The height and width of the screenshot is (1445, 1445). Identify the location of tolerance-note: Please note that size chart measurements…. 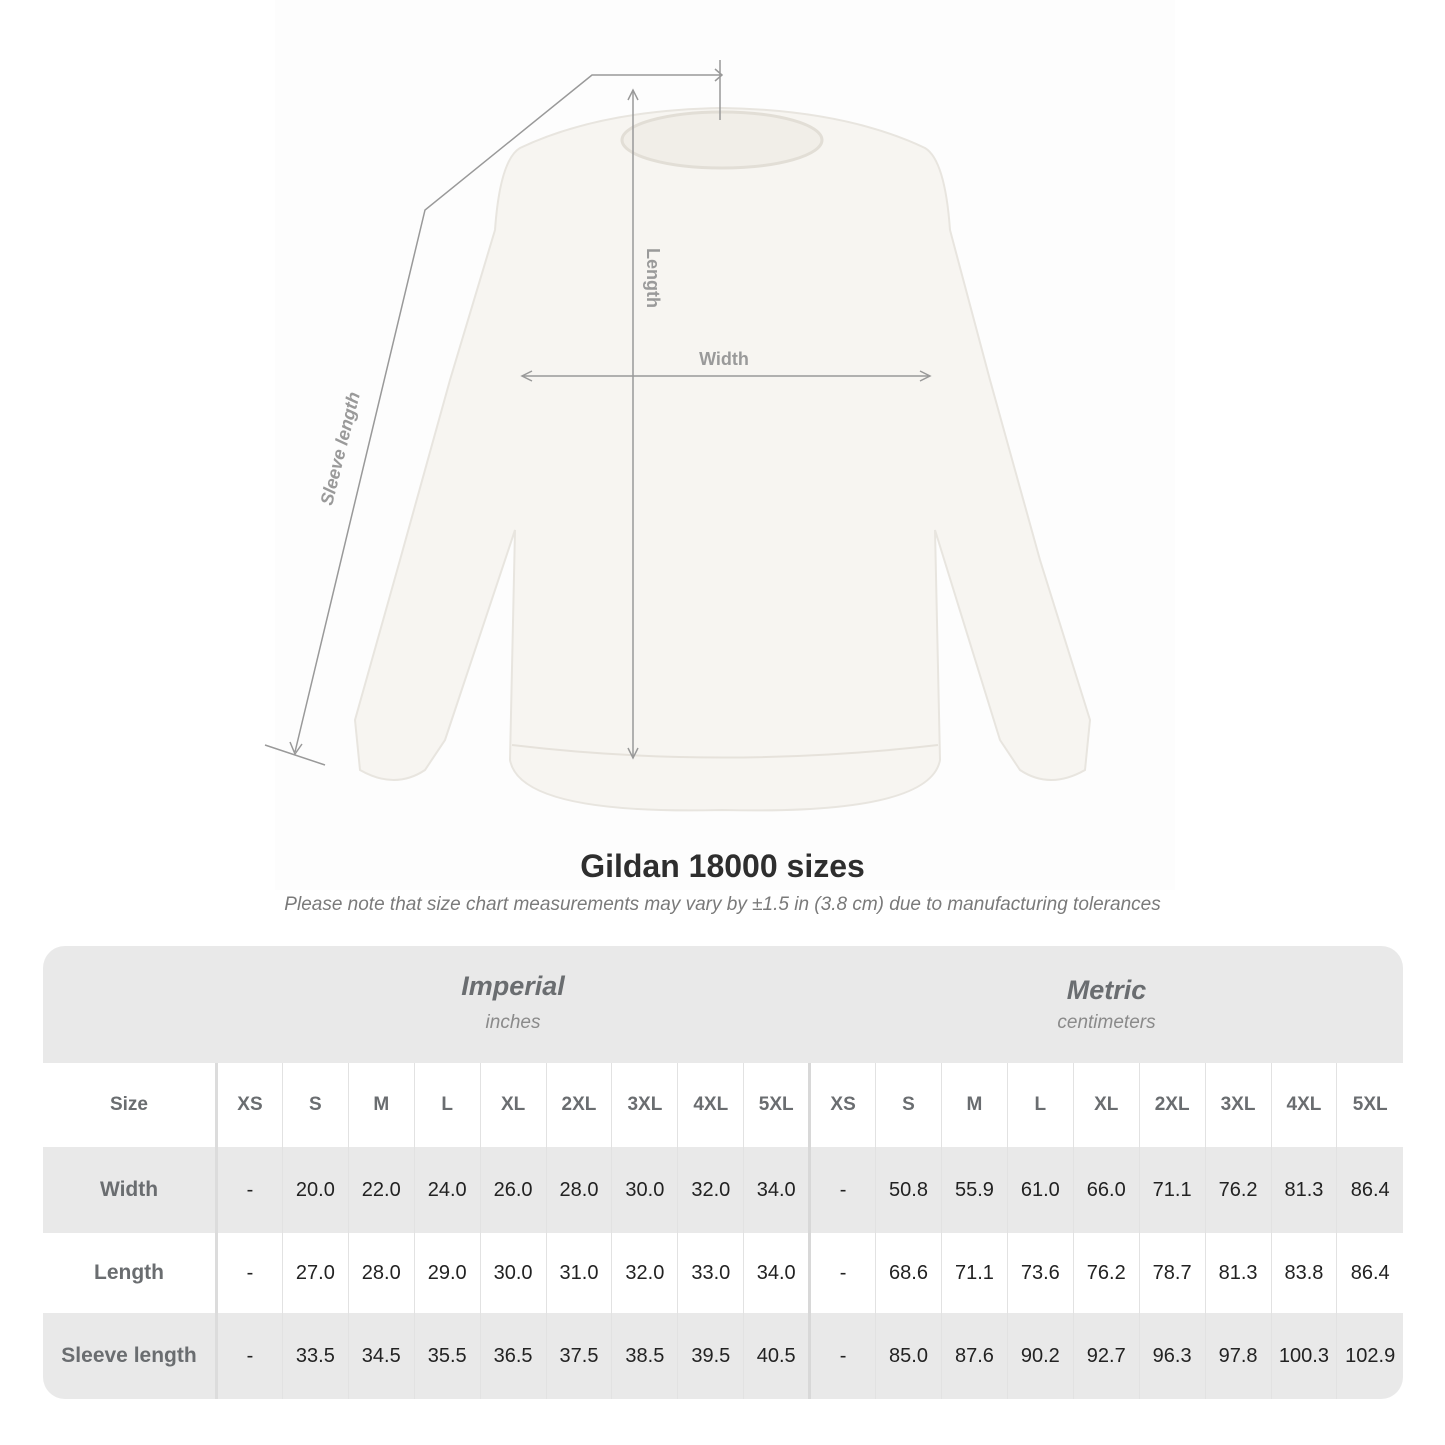
(722, 904).